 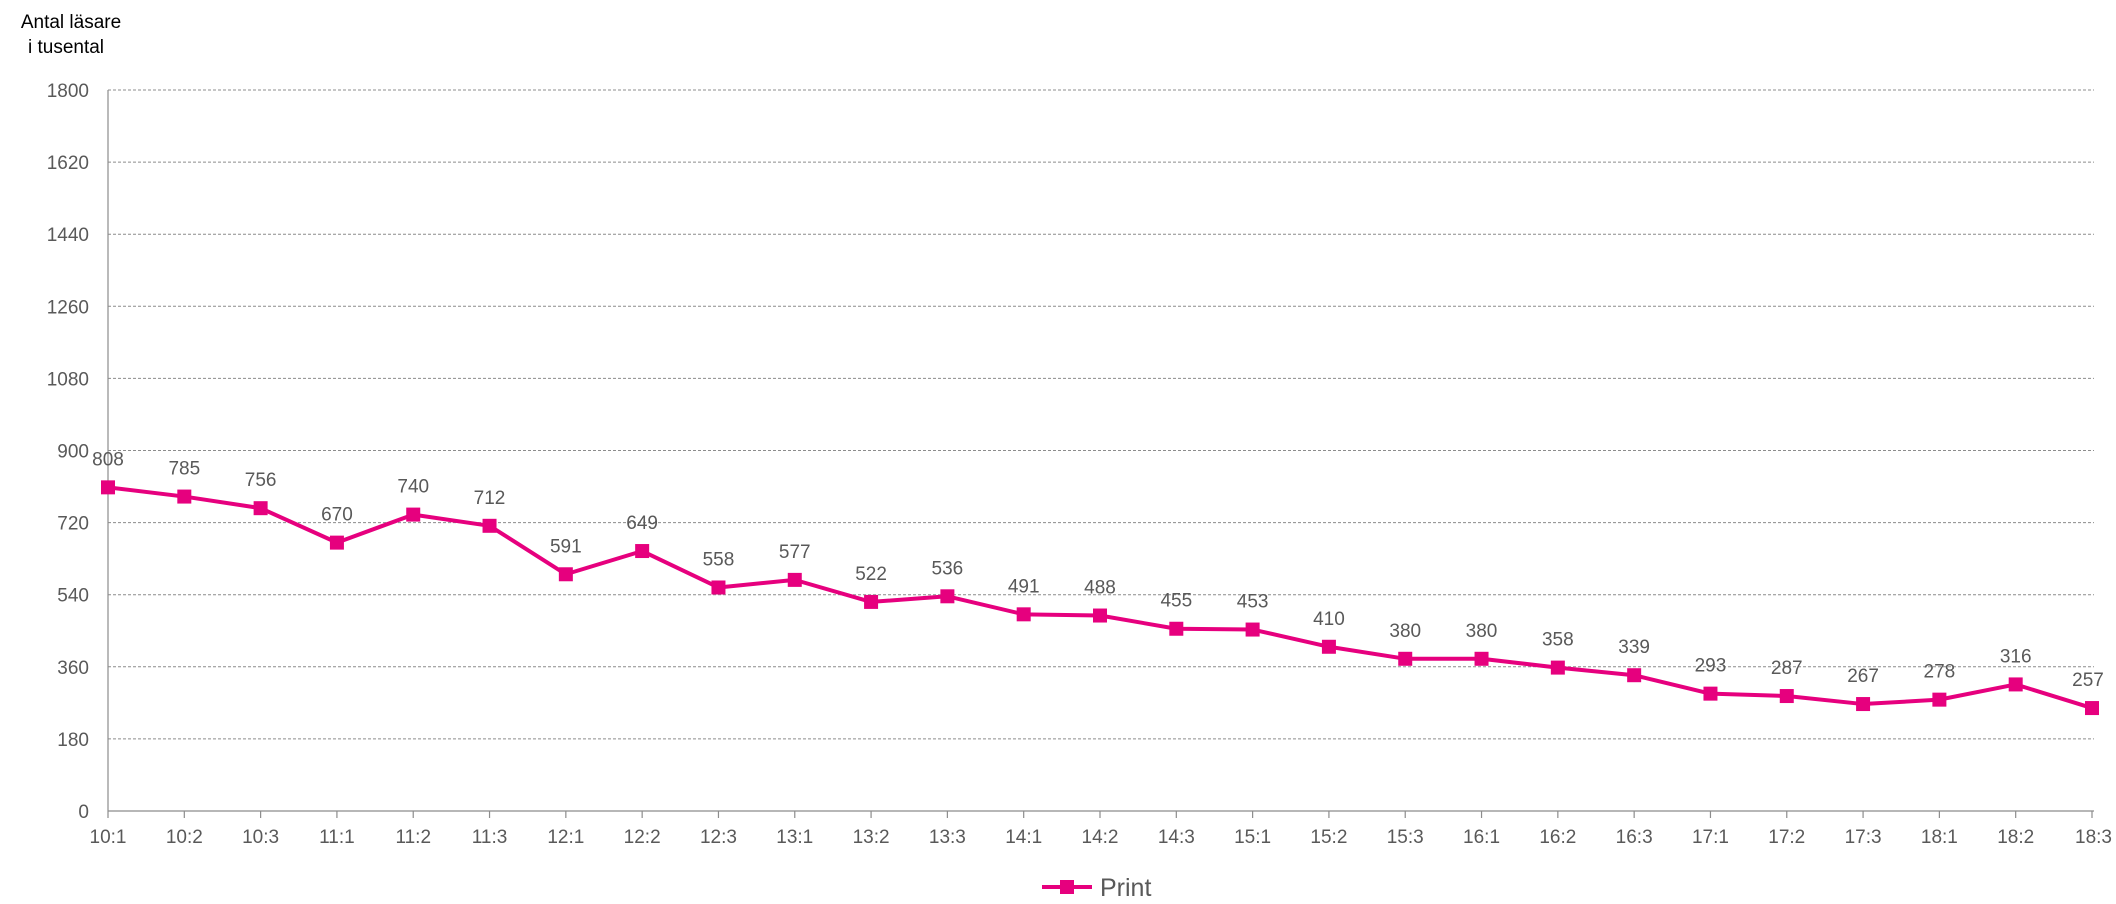 I want to click on legend-label-print: Print, so click(x=1125, y=886).